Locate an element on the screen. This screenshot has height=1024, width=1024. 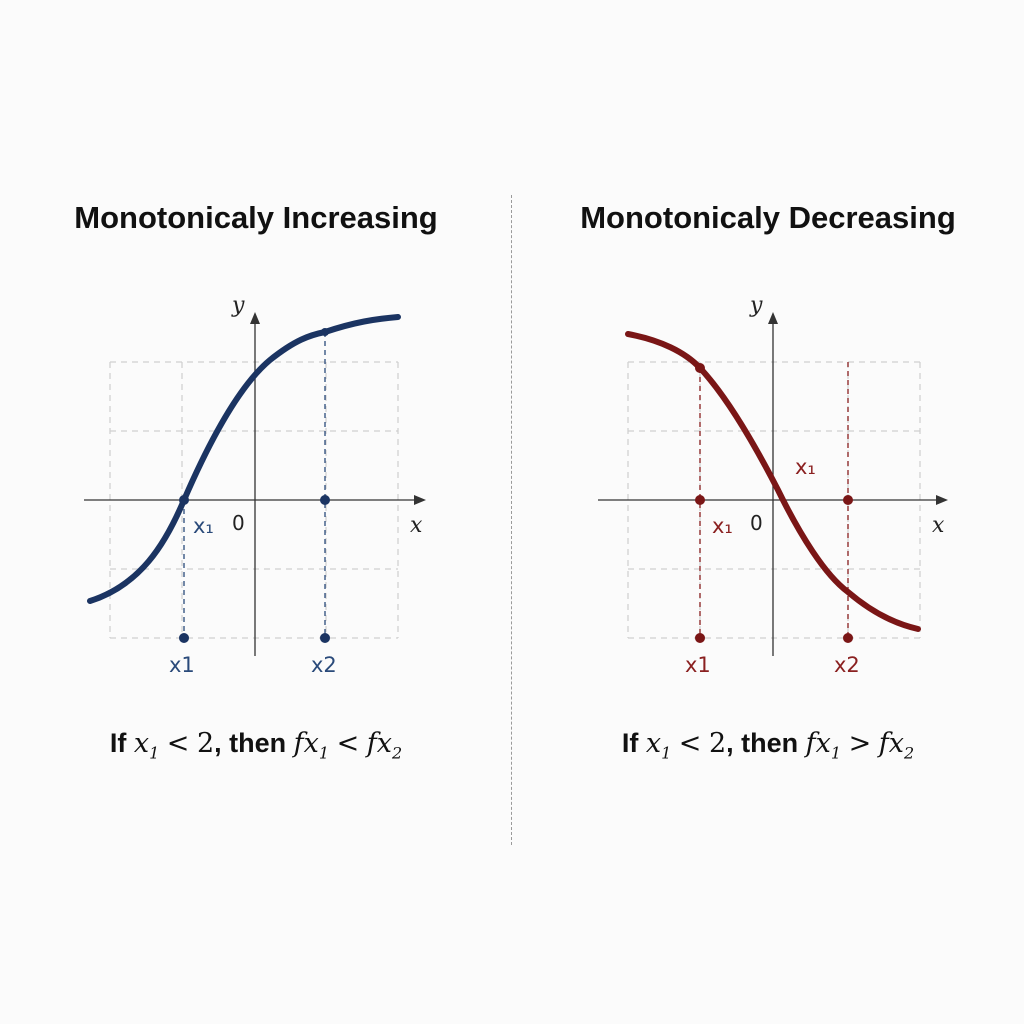
increasing-statement: If x1 < 2, then fx1 < fx2 is located at coordinates (256, 745).